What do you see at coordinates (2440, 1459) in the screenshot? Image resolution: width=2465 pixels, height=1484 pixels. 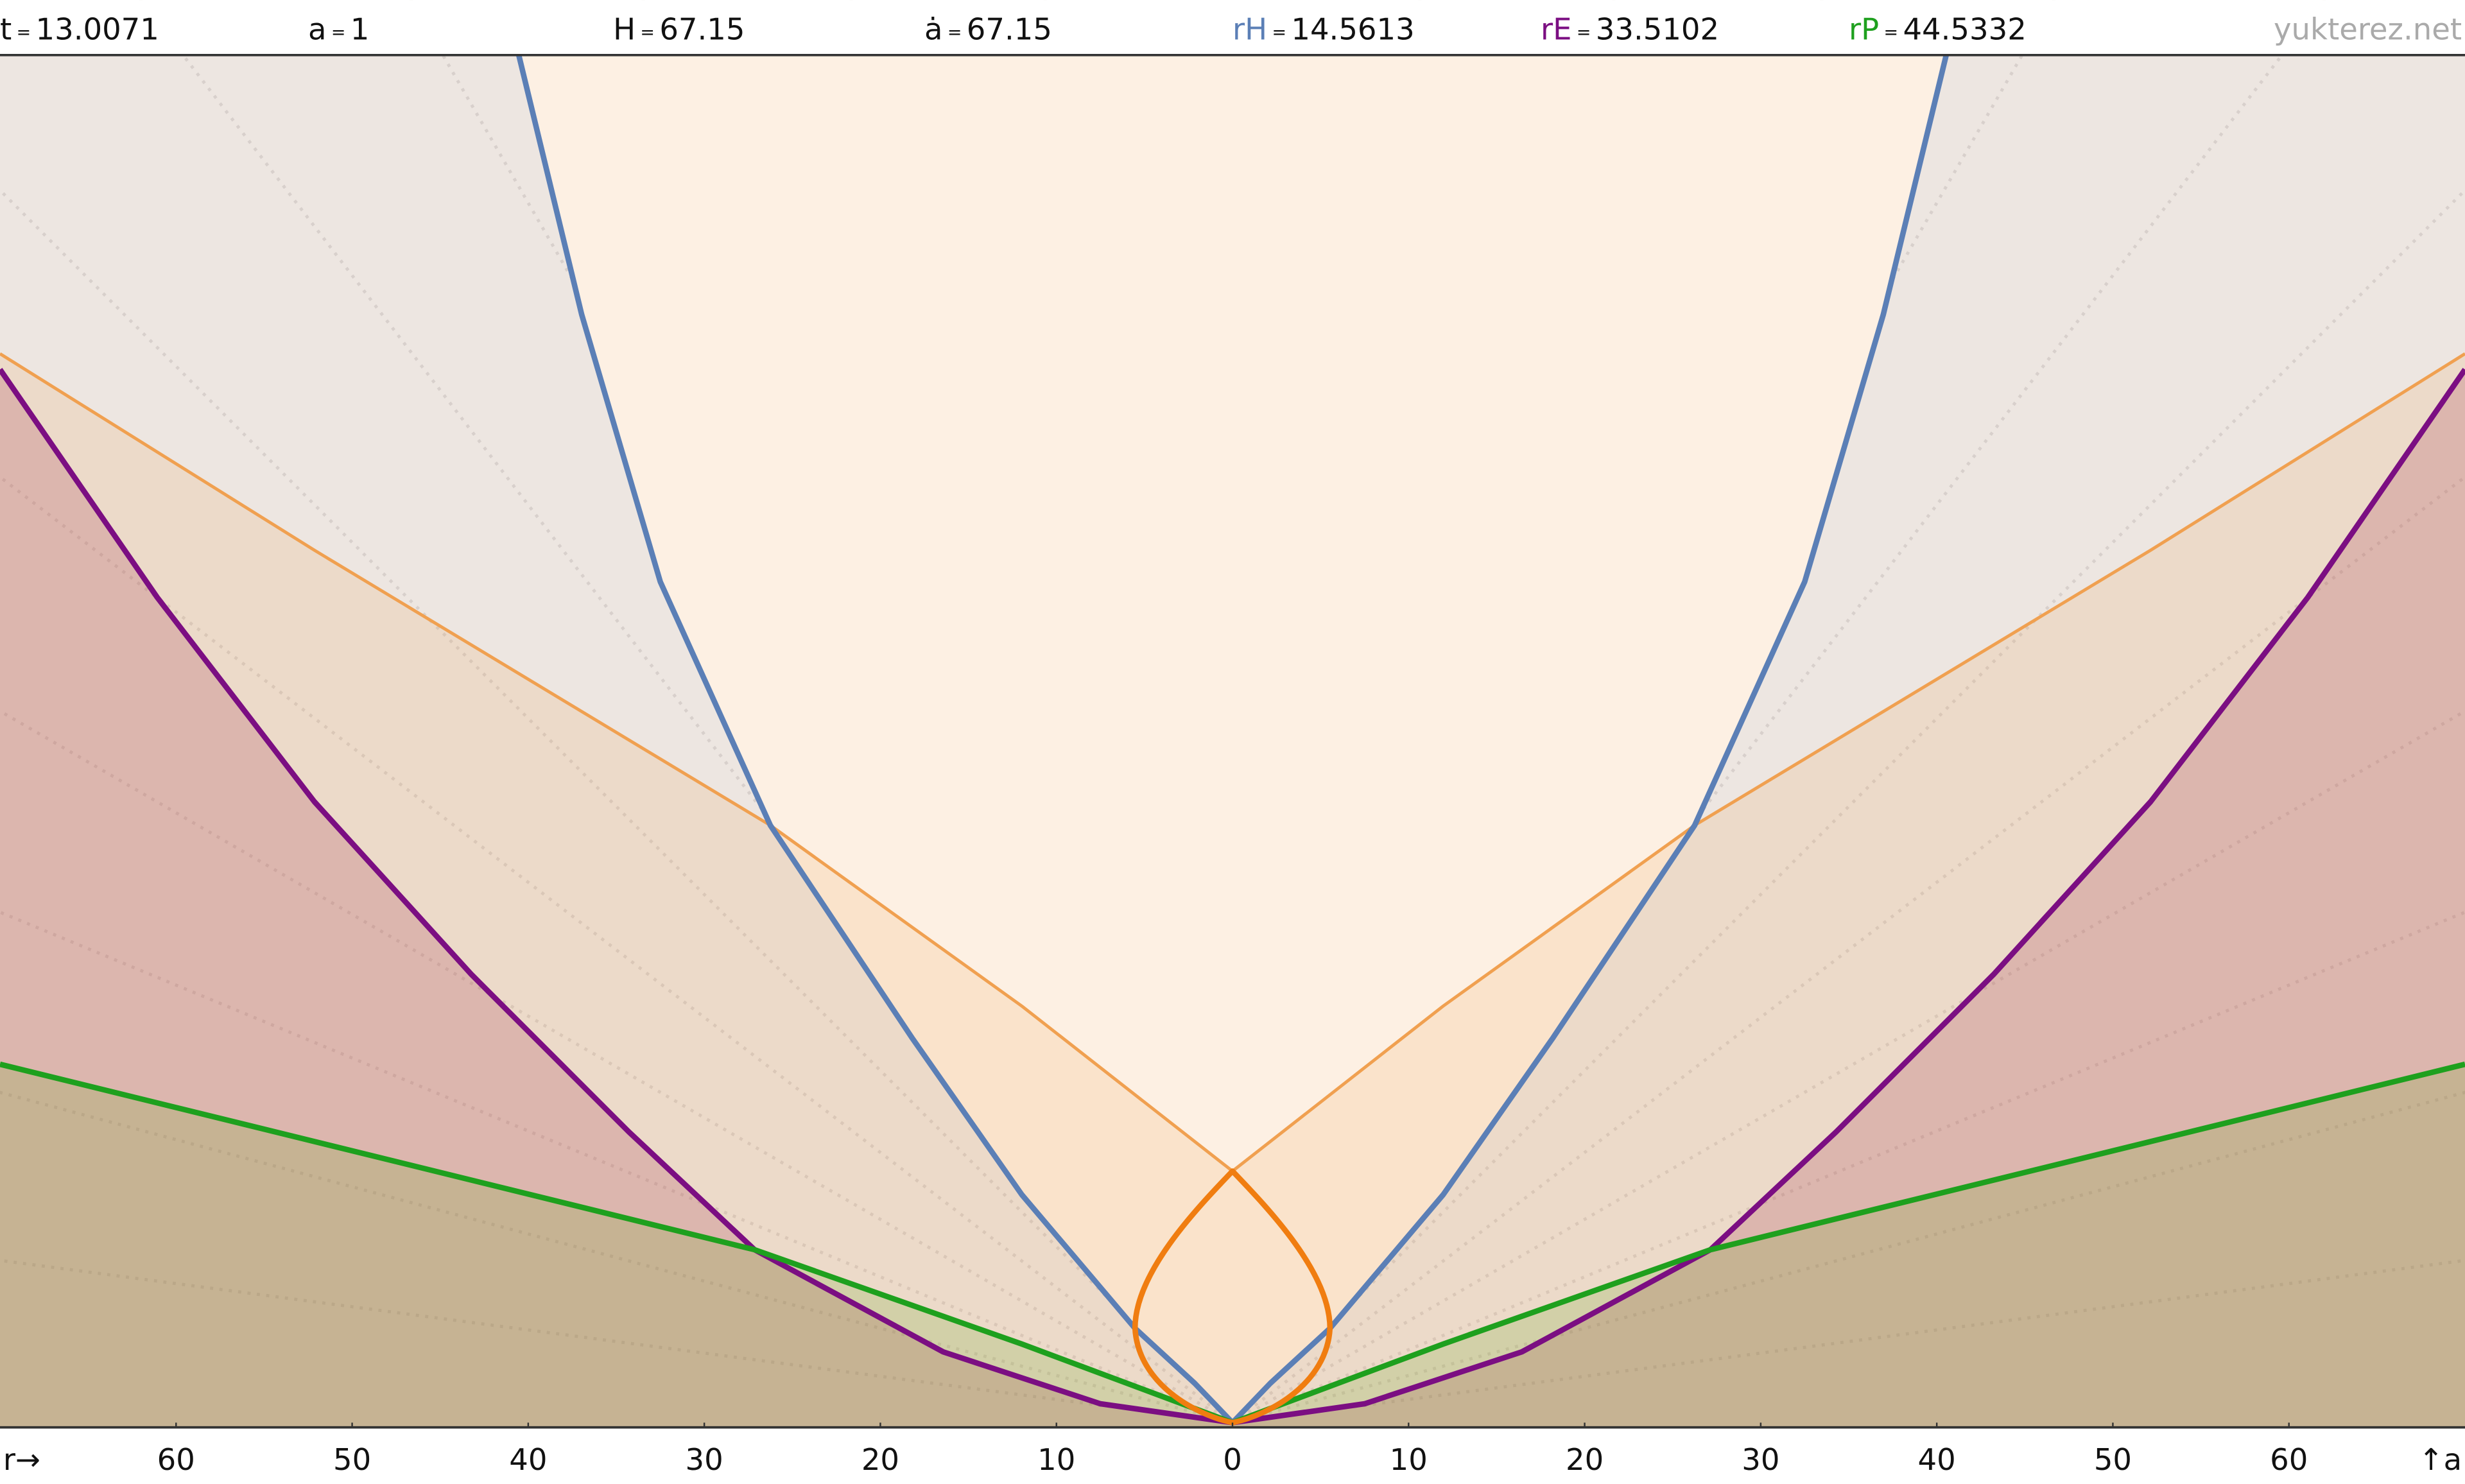 I see `a-axis-label: ↑a` at bounding box center [2440, 1459].